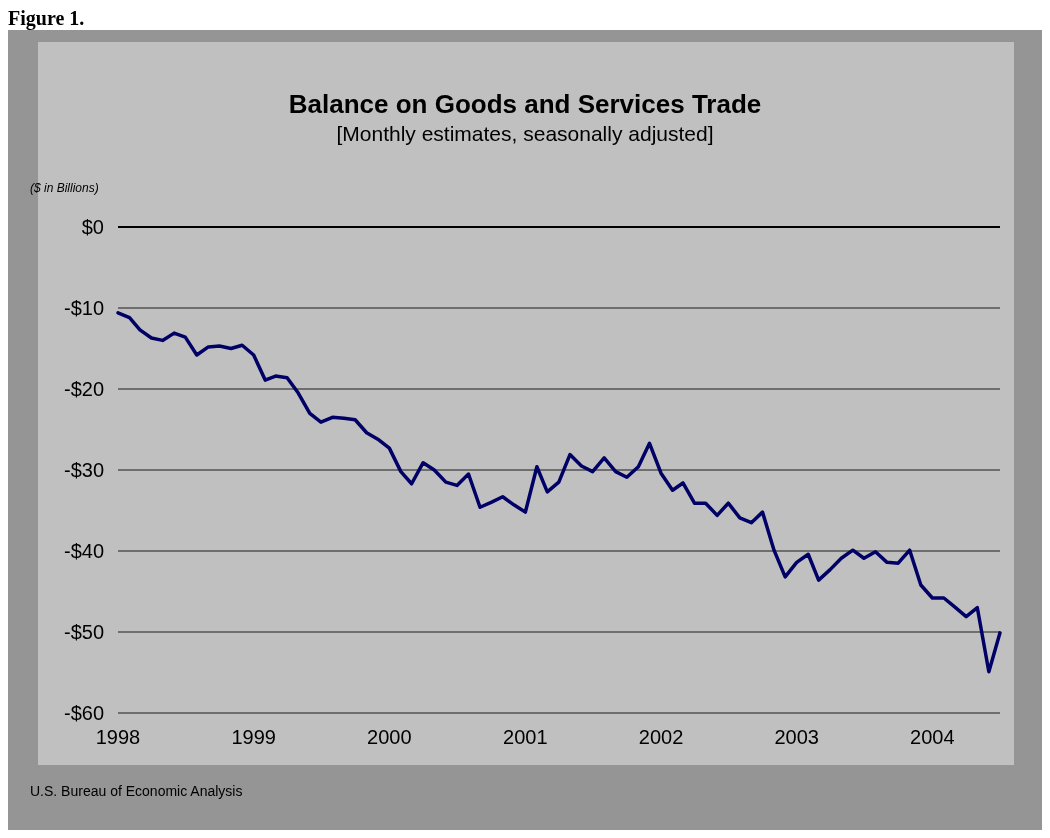 This screenshot has height=838, width=1050. Describe the element at coordinates (46, 18) in the screenshot. I see `caption: Figure 1.` at that location.